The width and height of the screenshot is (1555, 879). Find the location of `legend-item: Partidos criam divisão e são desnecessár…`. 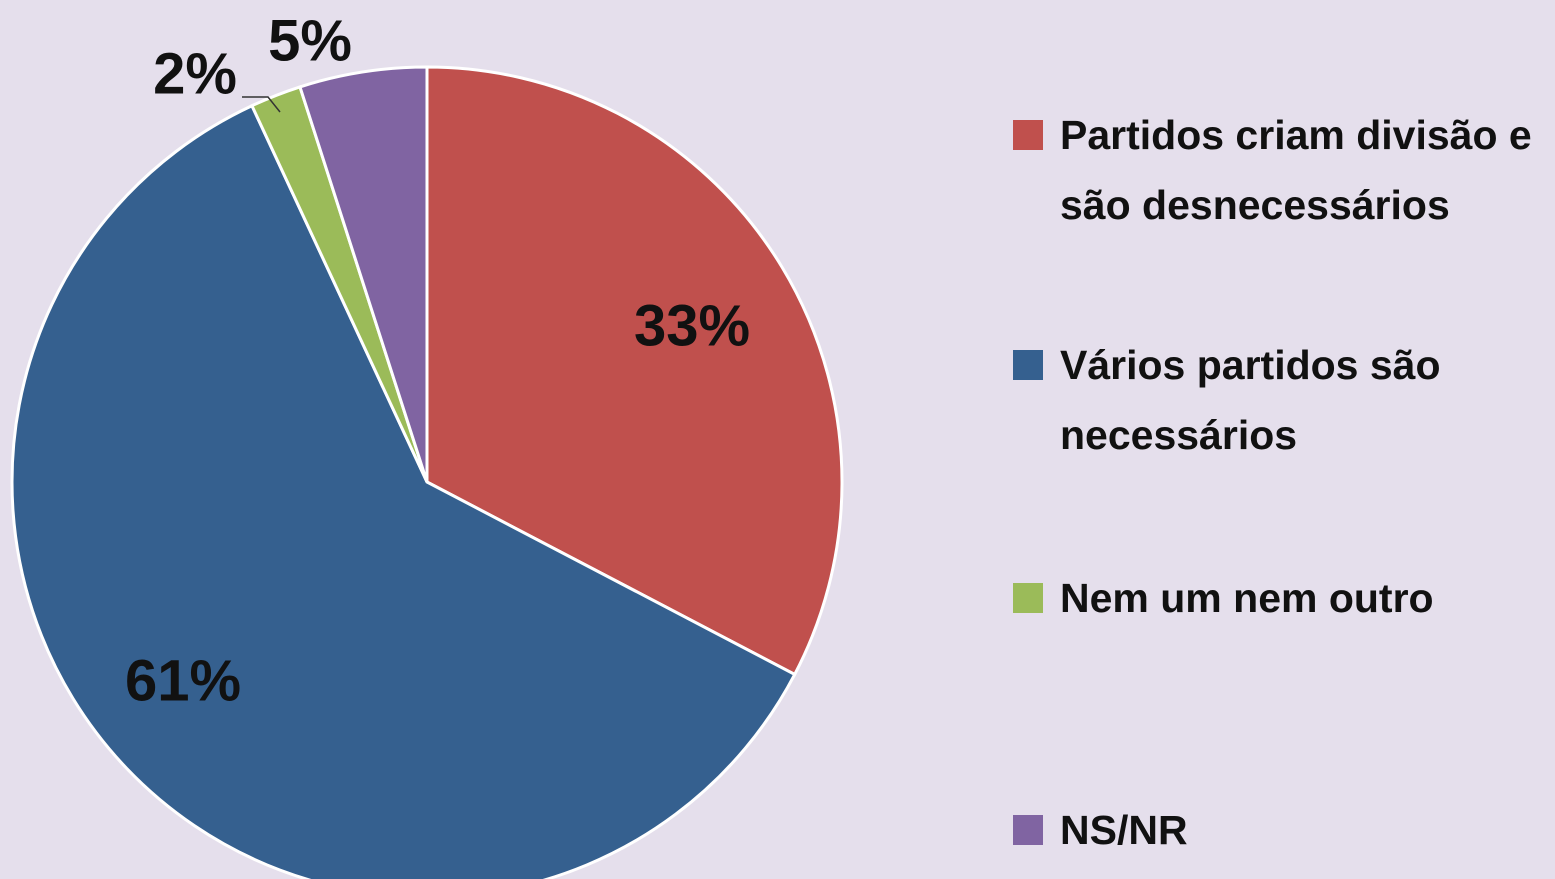

legend-item: Partidos criam divisão e são desnecessár… is located at coordinates (1278, 170).